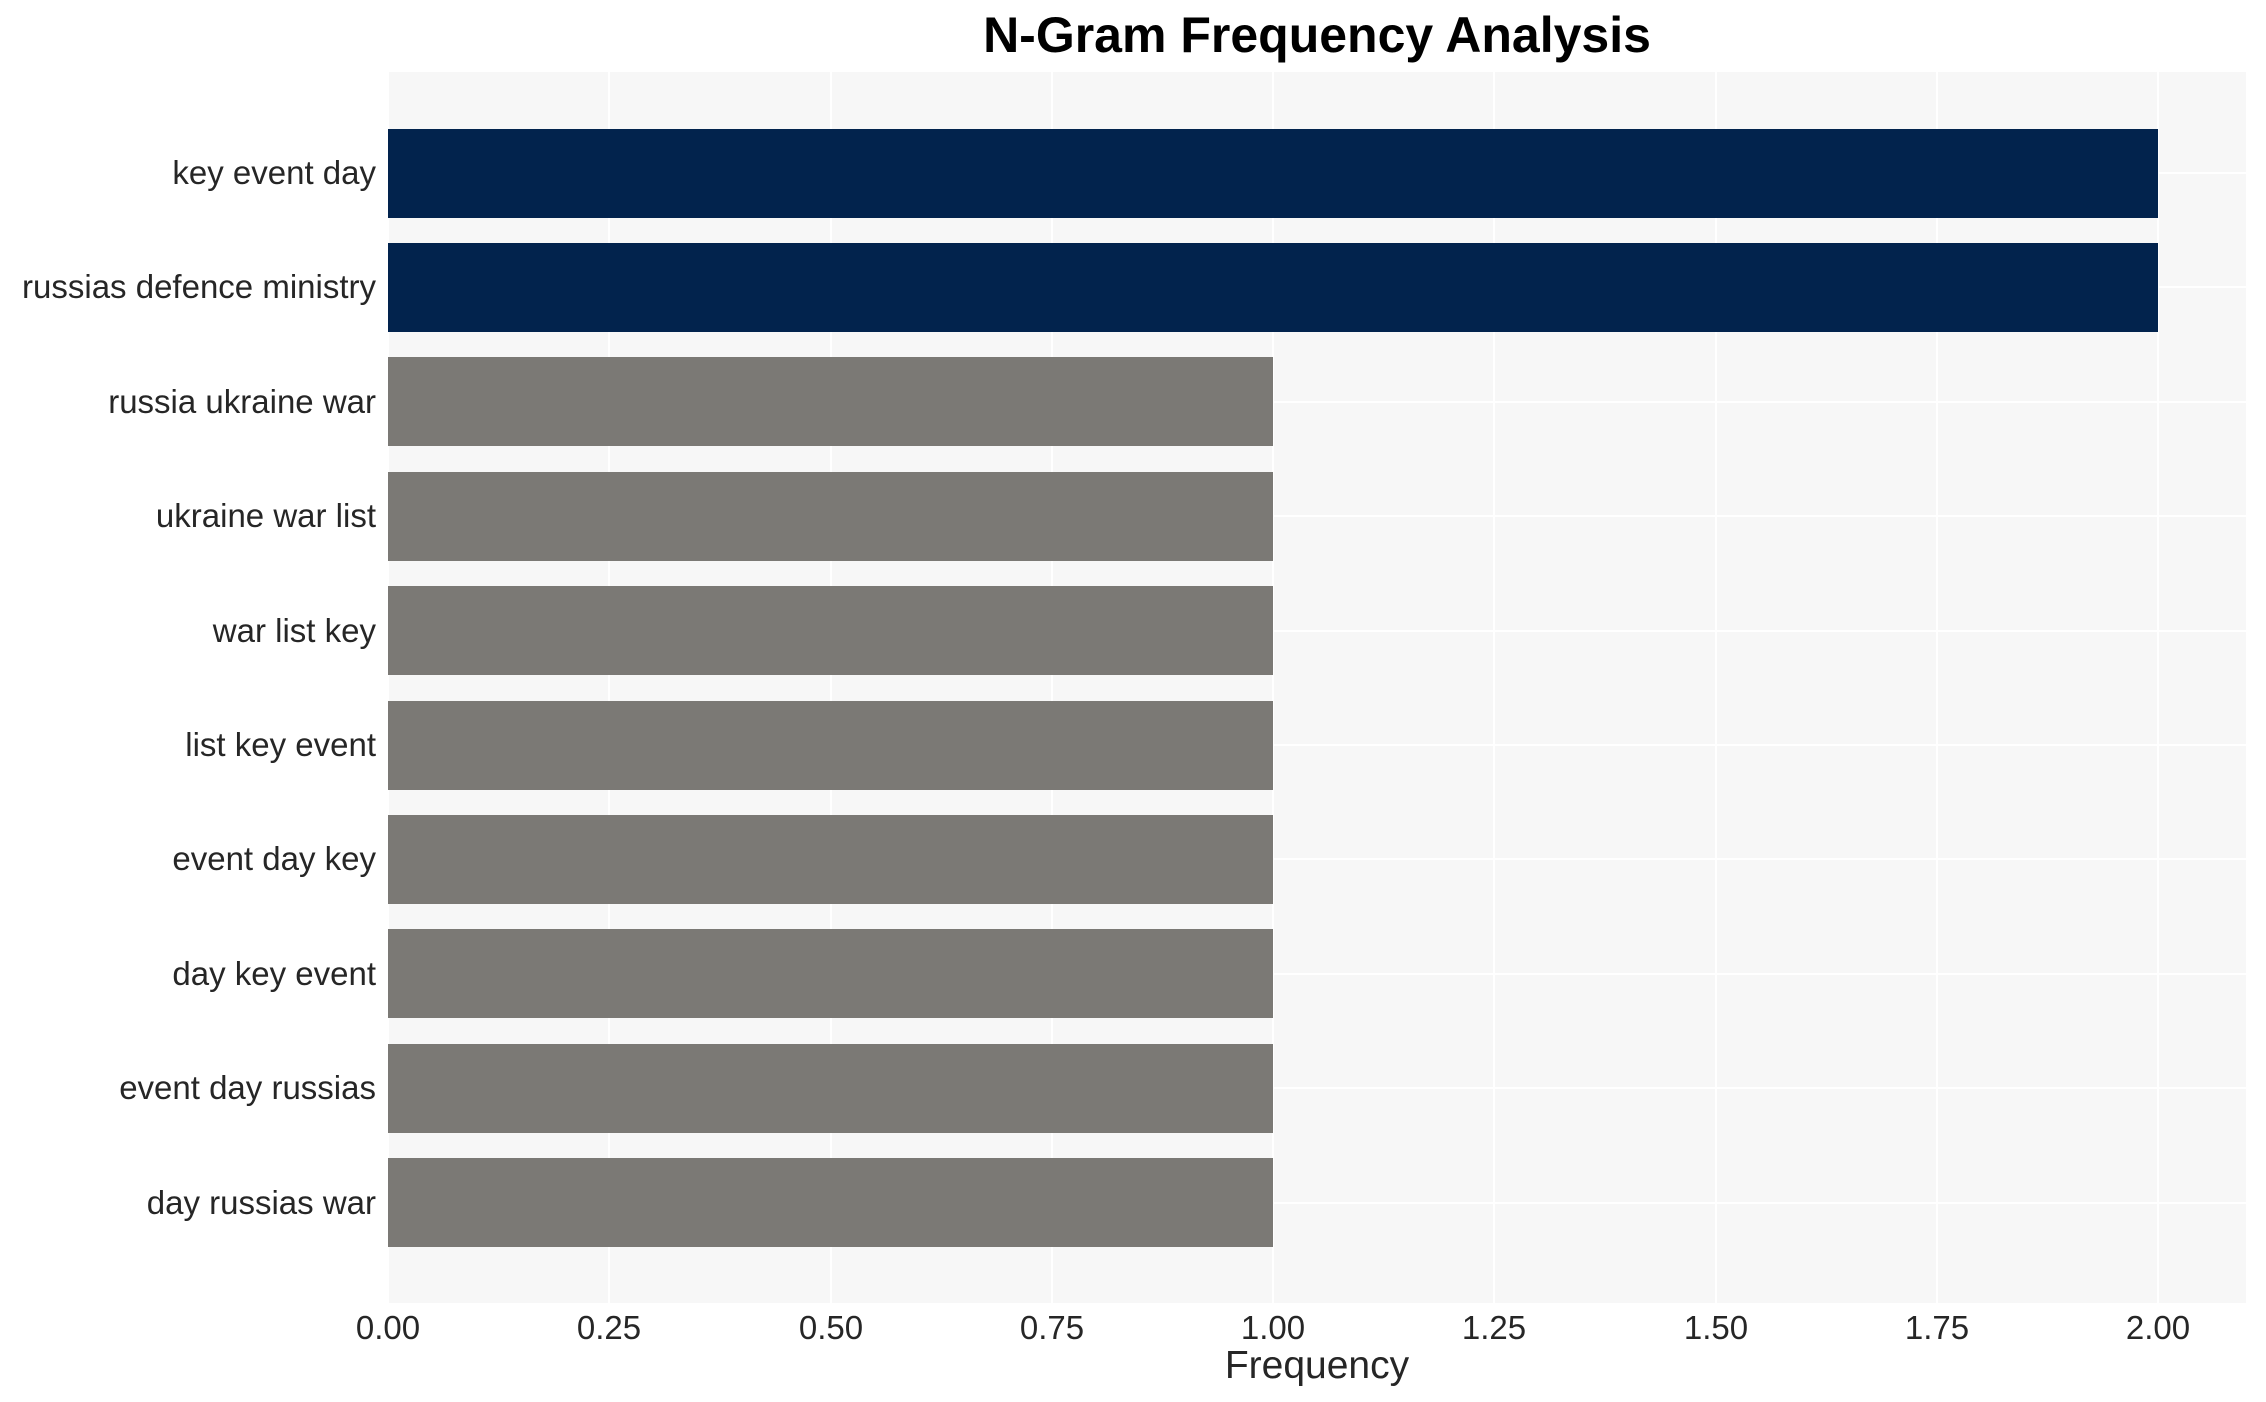 This screenshot has height=1402, width=2266. Describe the element at coordinates (247, 1087) in the screenshot. I see `y-tick-label: event day russias` at that location.